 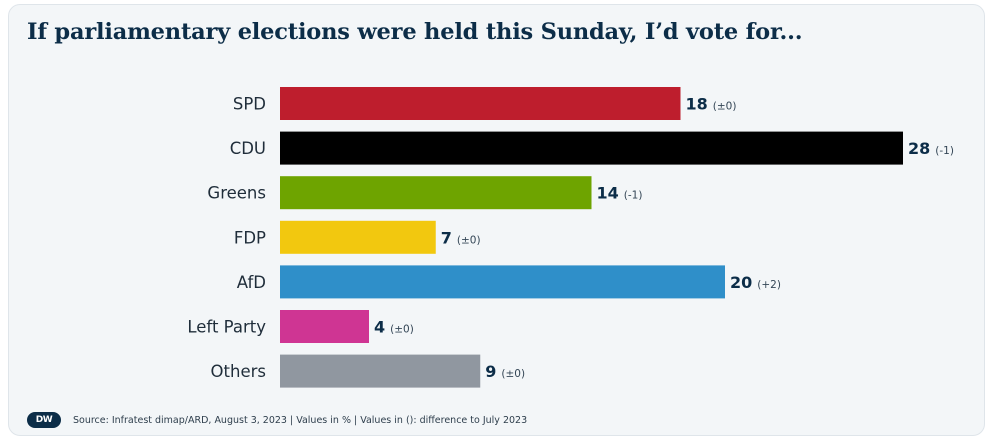 What do you see at coordinates (769, 285) in the screenshot?
I see `change-label-afd: (+2)` at bounding box center [769, 285].